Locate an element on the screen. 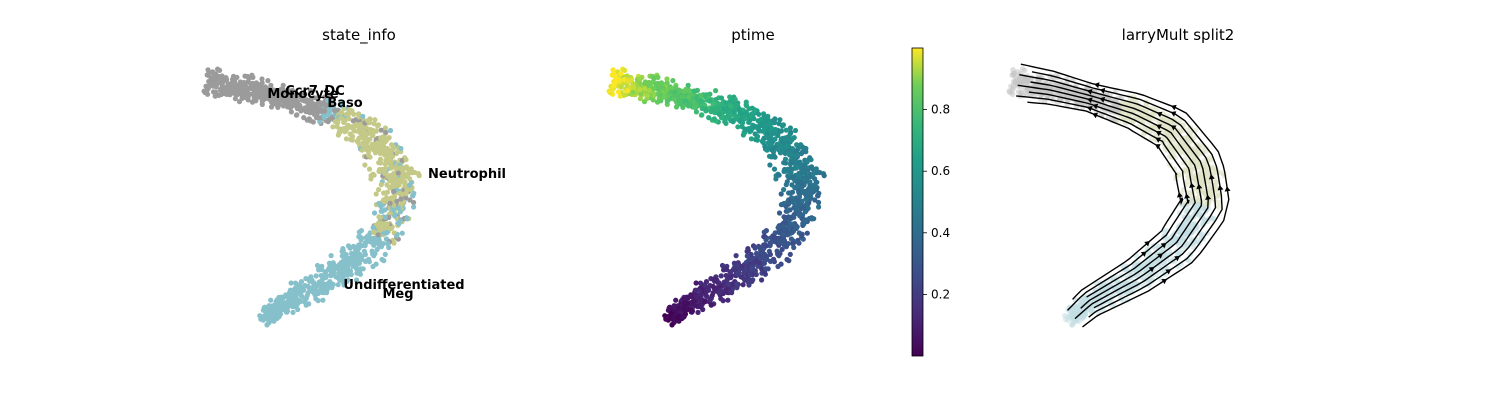  panel-title-state-info: state_info is located at coordinates (359, 35).